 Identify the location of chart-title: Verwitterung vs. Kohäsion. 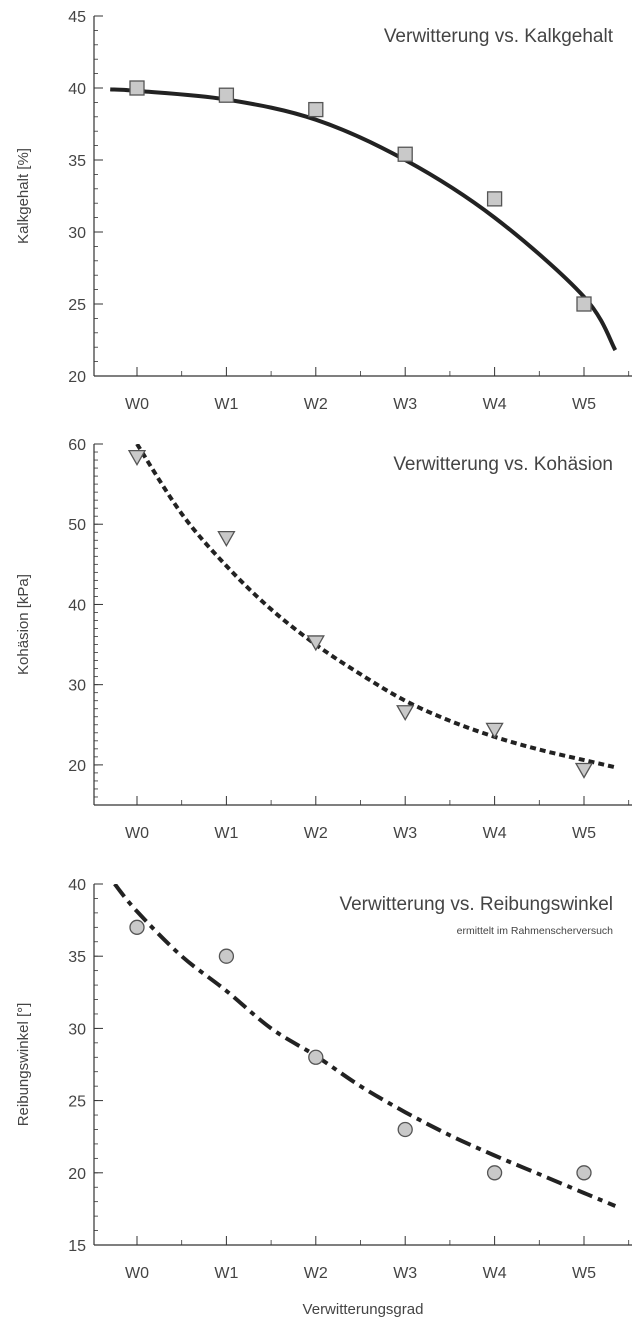
(503, 464).